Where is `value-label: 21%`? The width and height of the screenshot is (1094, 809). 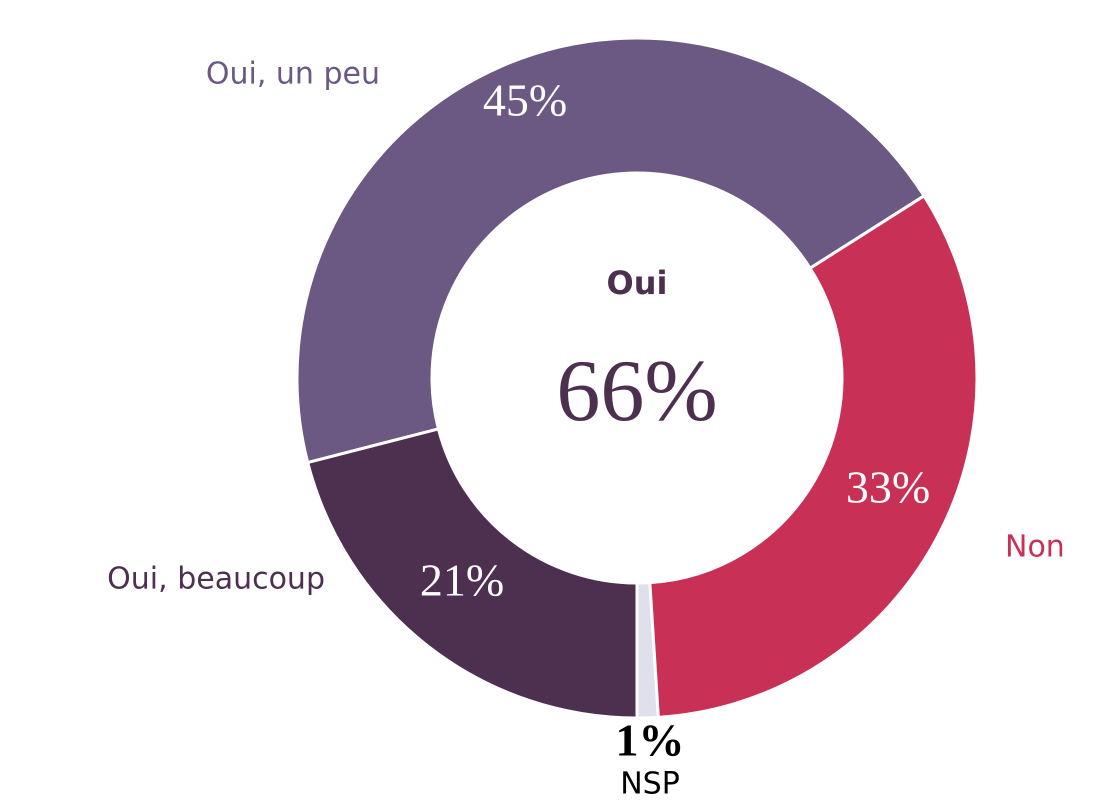 value-label: 21% is located at coordinates (462, 580).